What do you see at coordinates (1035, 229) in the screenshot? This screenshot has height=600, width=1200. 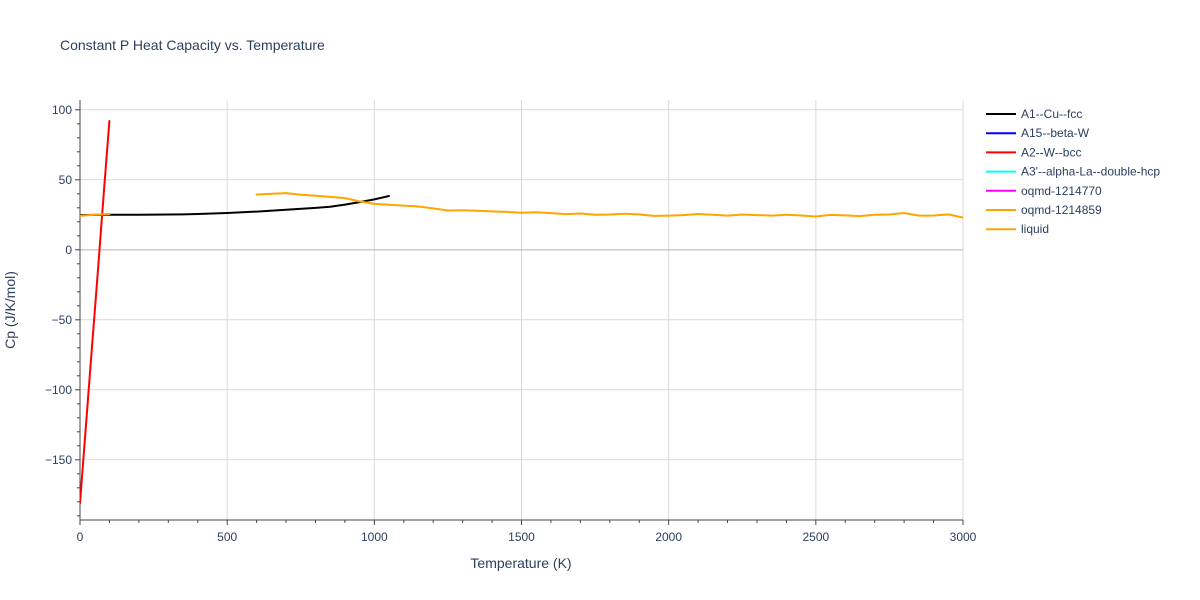 I see `legend-label: liquid` at bounding box center [1035, 229].